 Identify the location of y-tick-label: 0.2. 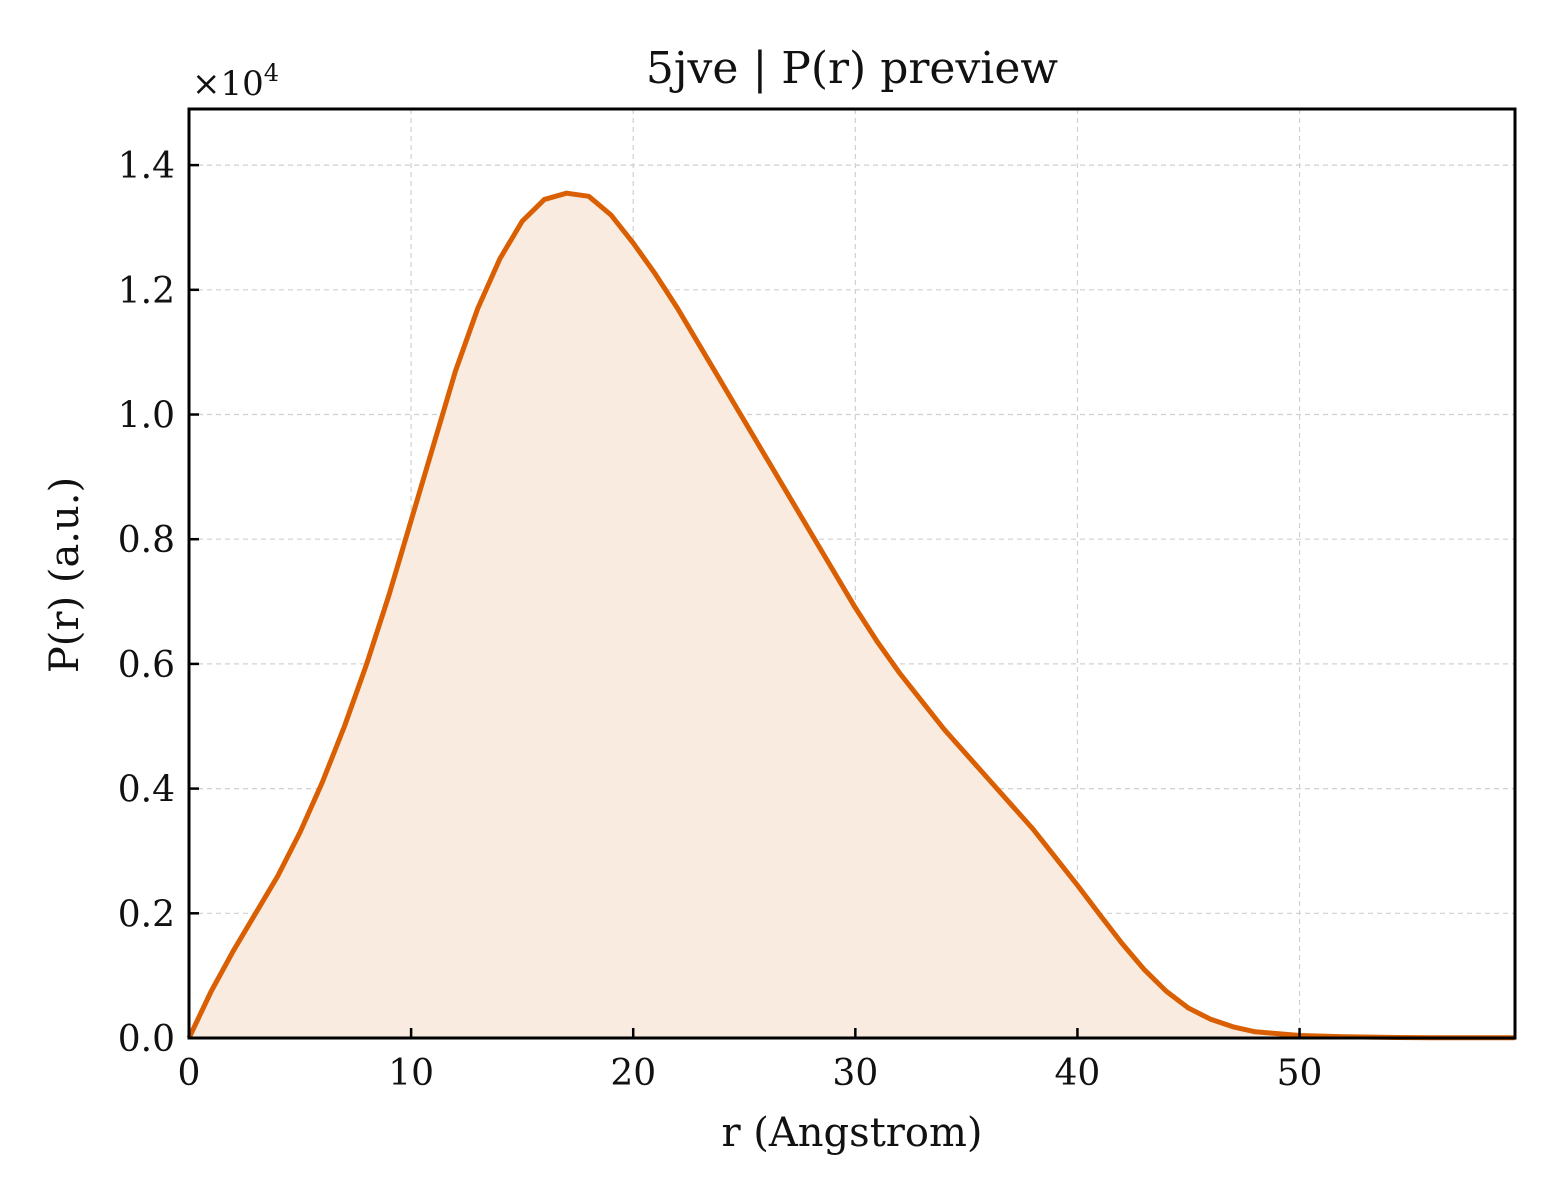
(146, 914).